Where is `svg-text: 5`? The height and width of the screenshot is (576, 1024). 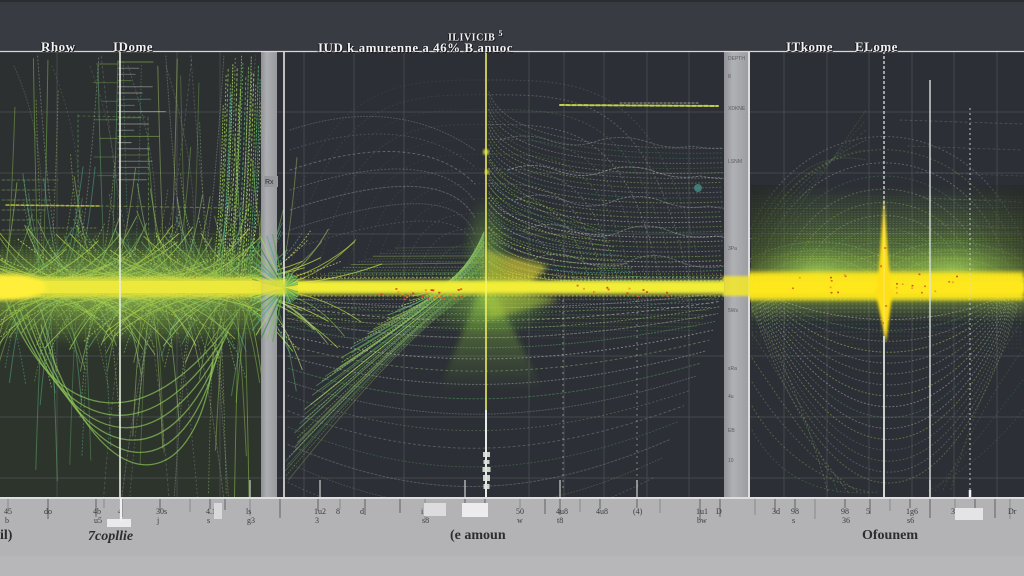
svg-text: 5 is located at coordinates (868, 511).